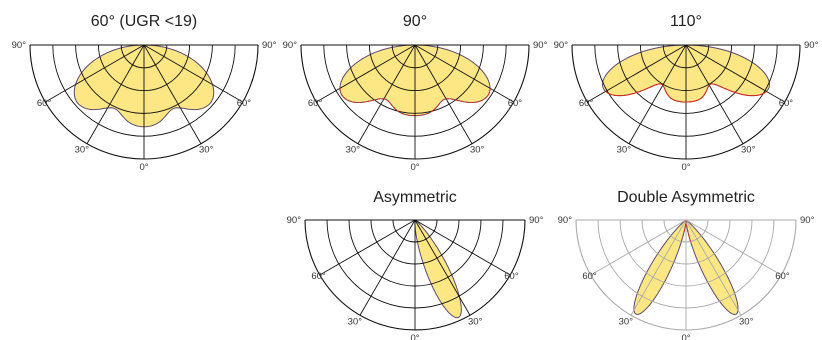 This screenshot has width=822, height=340. I want to click on diagram-title: 60° (UGR <19), so click(144, 21).